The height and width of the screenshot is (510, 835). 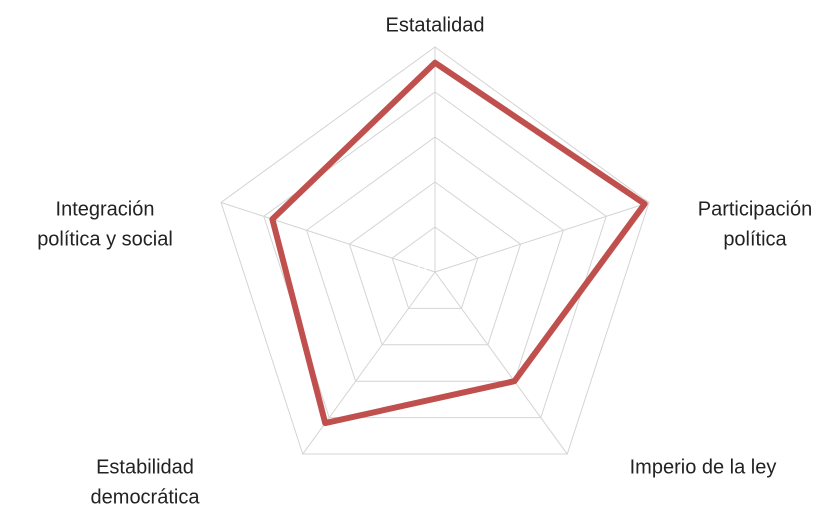 What do you see at coordinates (417, 46) in the screenshot?
I see `y-tick-label: 10` at bounding box center [417, 46].